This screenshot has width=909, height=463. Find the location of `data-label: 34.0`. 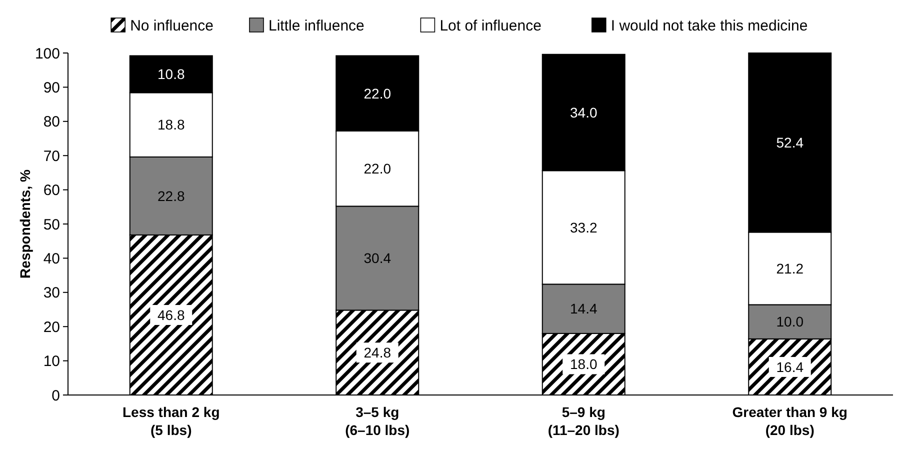

data-label: 34.0 is located at coordinates (584, 112).